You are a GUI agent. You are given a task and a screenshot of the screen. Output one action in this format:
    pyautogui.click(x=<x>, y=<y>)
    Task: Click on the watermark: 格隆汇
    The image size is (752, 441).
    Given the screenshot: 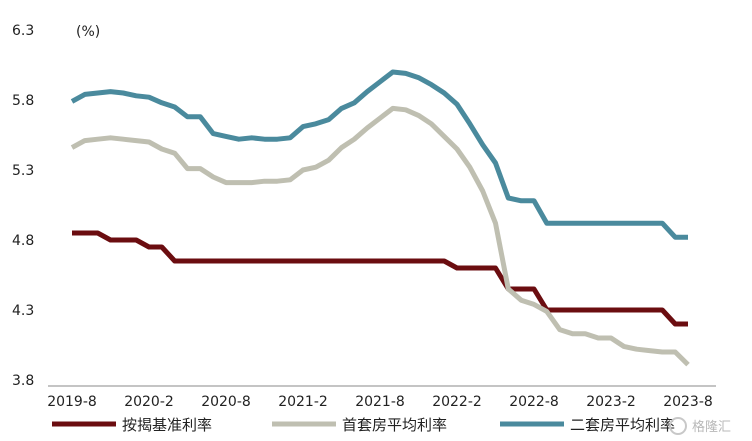 What is the action you would take?
    pyautogui.click(x=700, y=426)
    